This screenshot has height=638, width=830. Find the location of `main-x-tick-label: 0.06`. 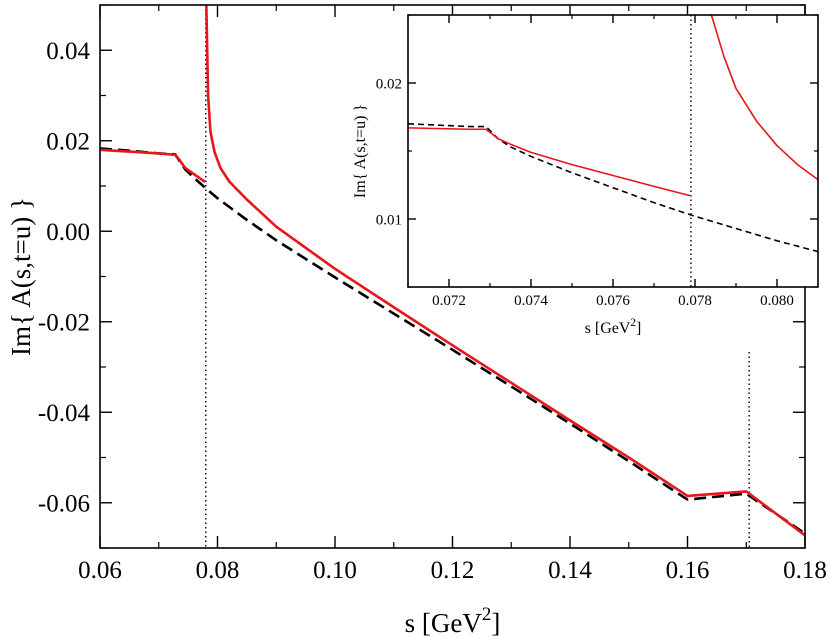

main-x-tick-label: 0.06 is located at coordinates (100, 570).